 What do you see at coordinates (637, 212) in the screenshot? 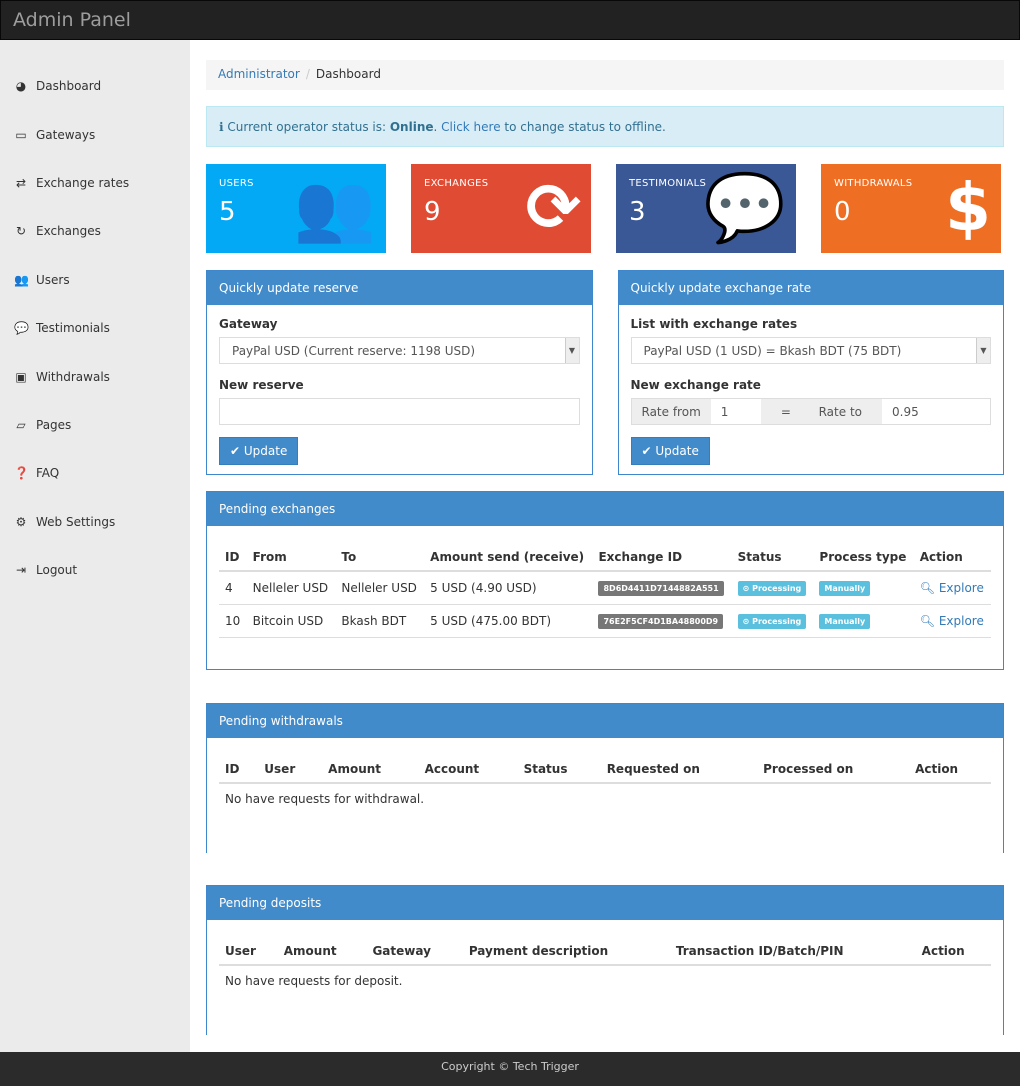
I see `stat-value: 3` at bounding box center [637, 212].